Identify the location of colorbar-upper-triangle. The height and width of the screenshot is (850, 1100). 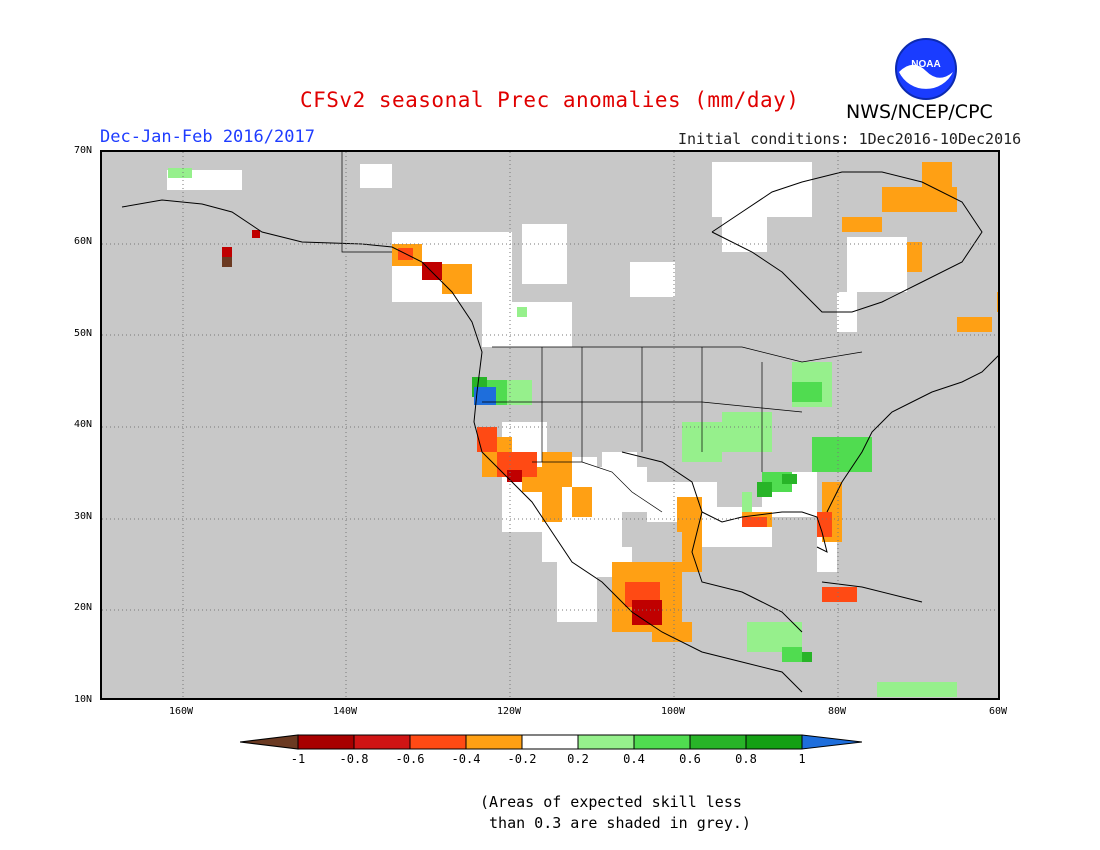
(831, 742).